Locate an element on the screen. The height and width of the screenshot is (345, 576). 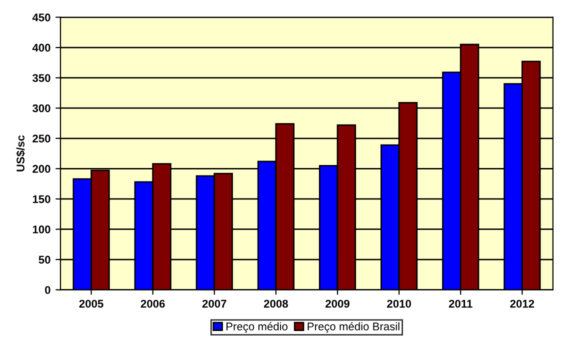
y-tick-label: 400 is located at coordinates (41, 48).